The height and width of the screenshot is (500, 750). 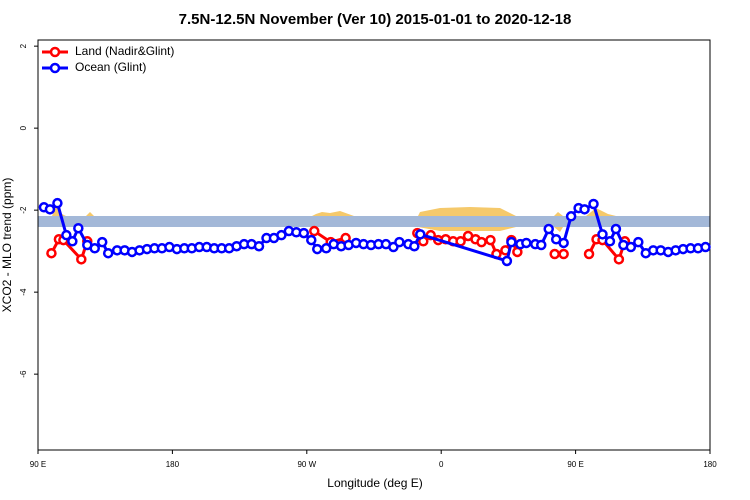 I want to click on y-tick-label: -4, so click(x=23, y=292).